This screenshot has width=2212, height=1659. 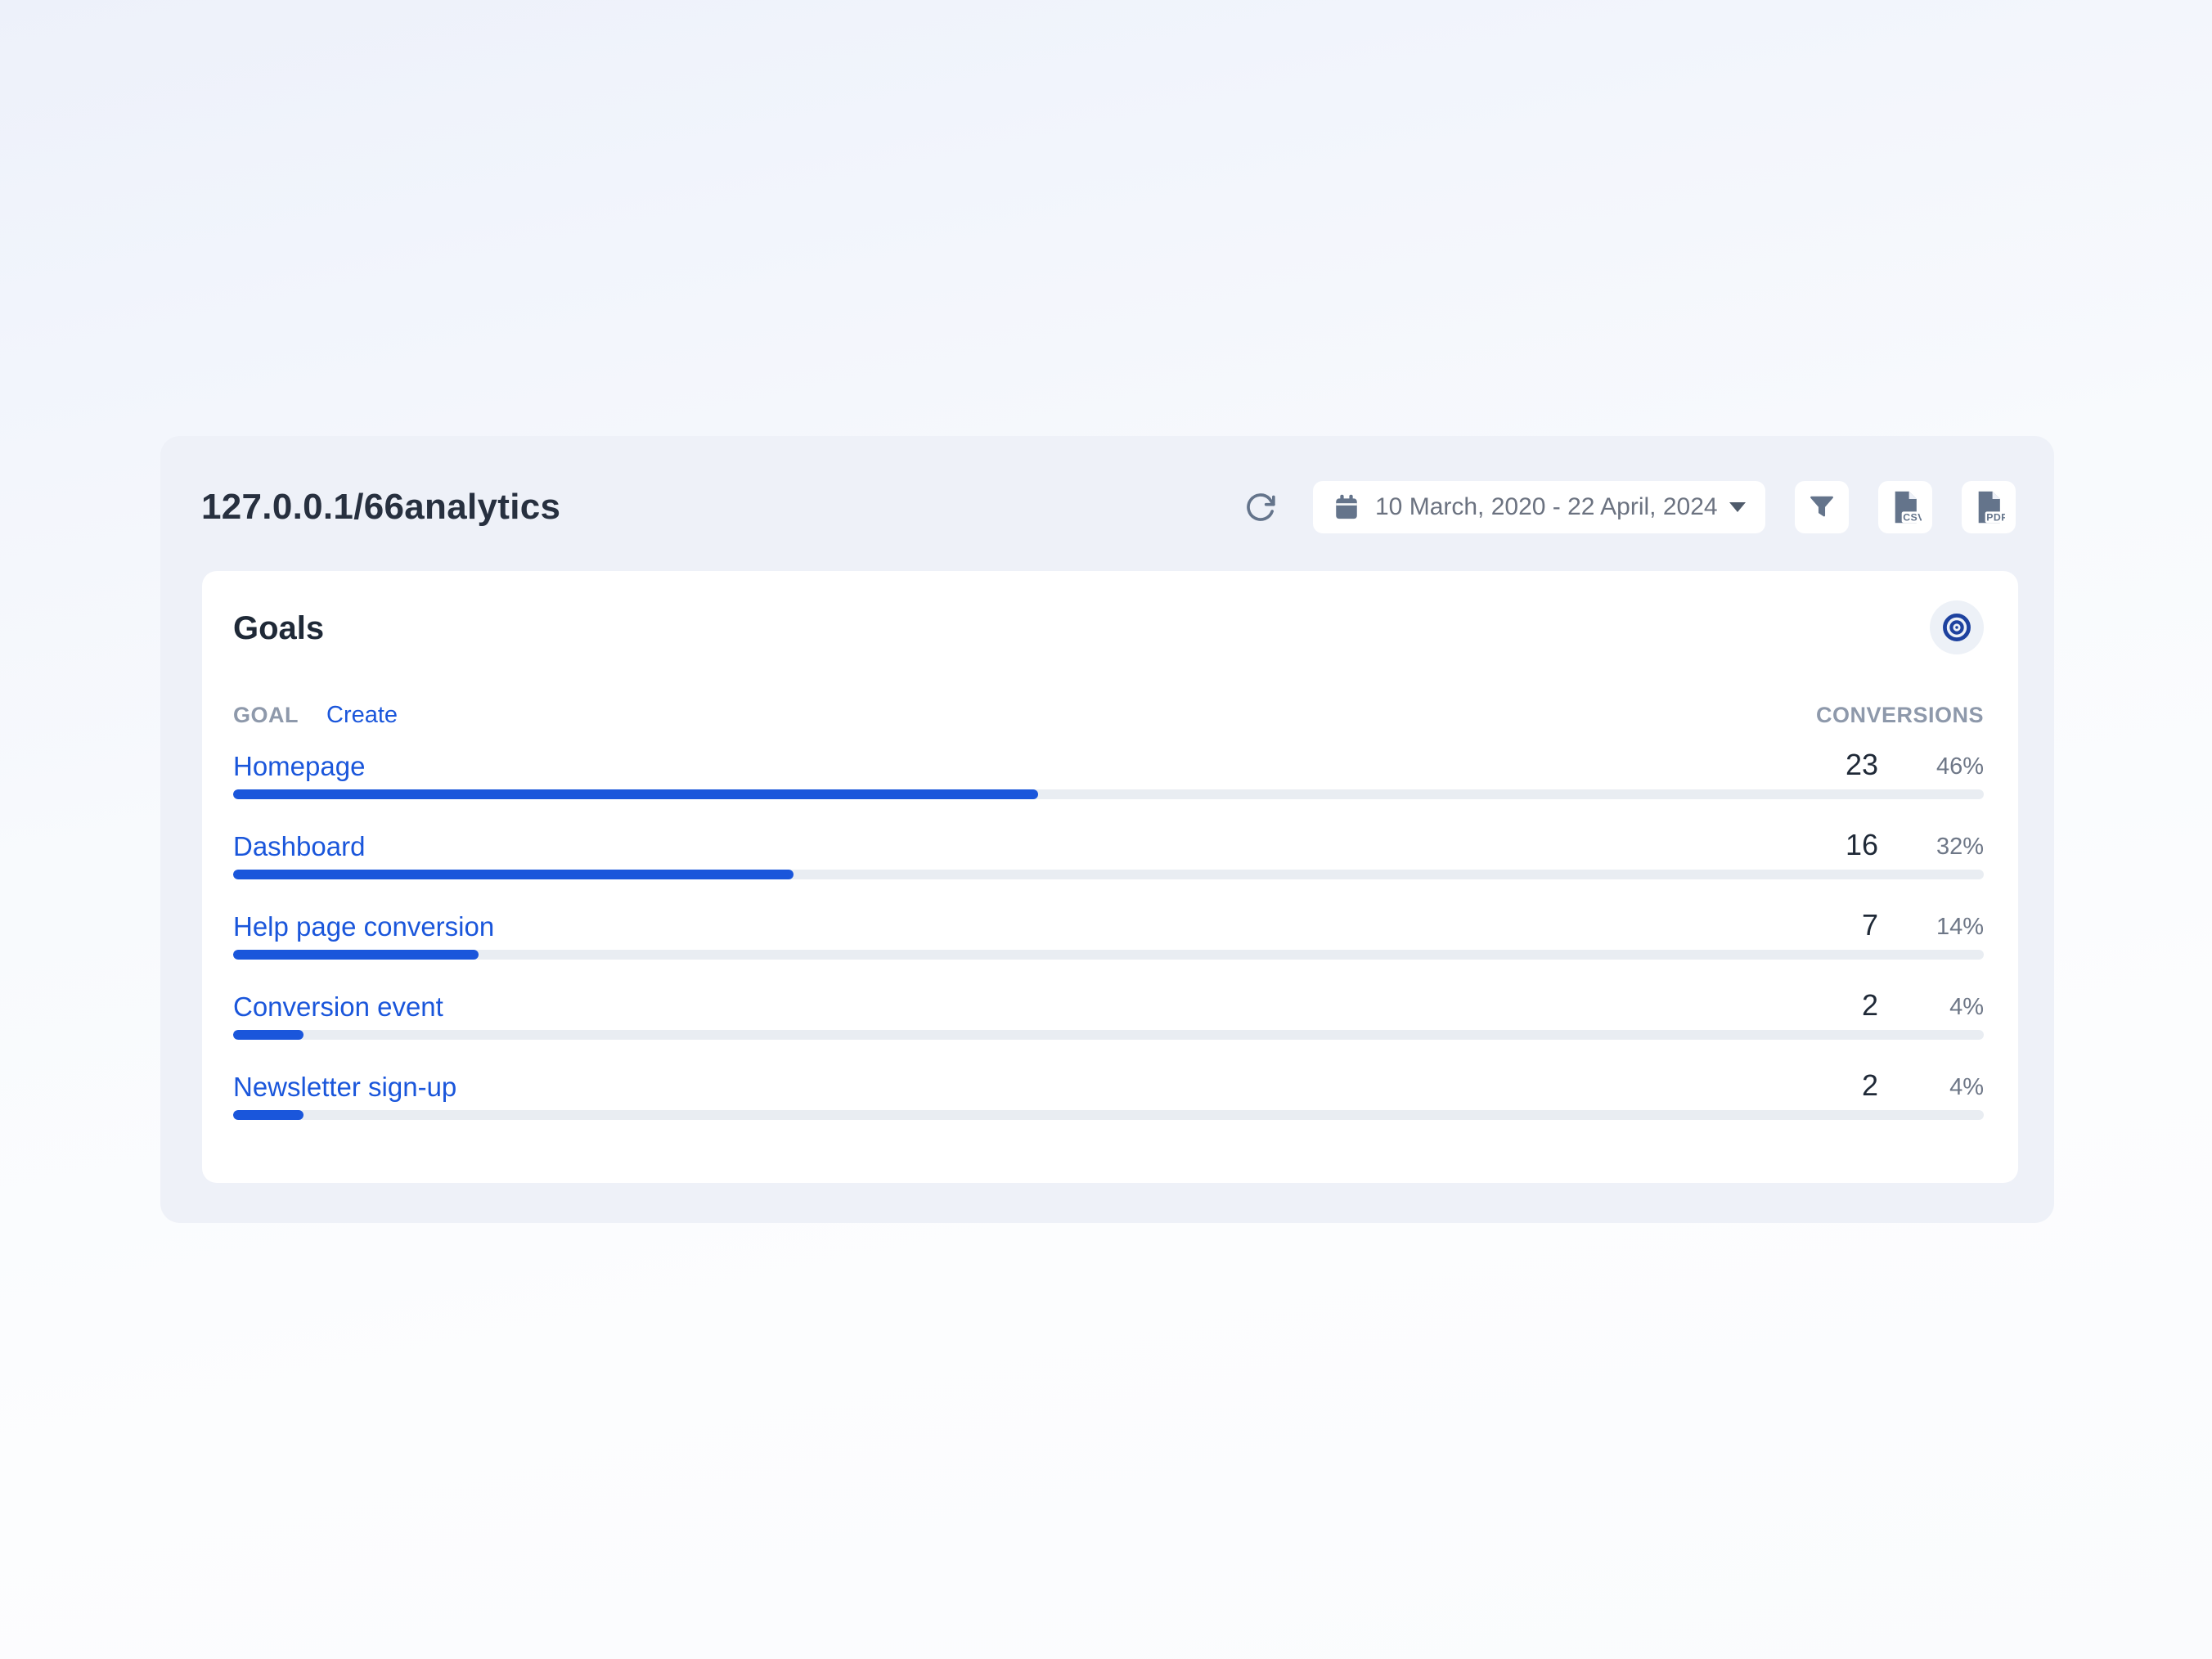 What do you see at coordinates (1108, 780) in the screenshot?
I see `goal-row: Homepage 23 46%` at bounding box center [1108, 780].